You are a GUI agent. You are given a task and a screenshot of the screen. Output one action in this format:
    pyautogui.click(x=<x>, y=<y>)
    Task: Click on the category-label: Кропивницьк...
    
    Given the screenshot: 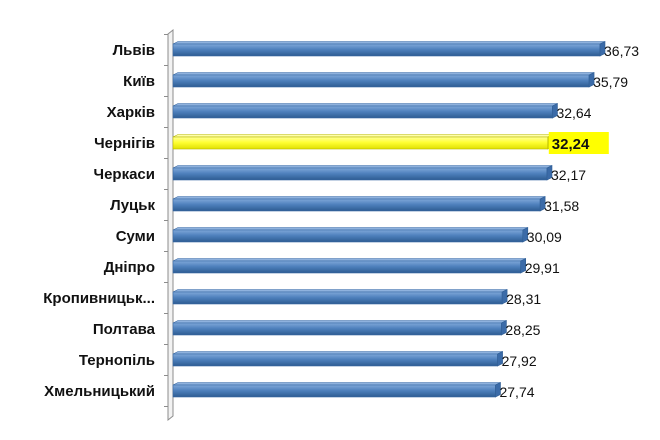 What is the action you would take?
    pyautogui.click(x=99, y=298)
    